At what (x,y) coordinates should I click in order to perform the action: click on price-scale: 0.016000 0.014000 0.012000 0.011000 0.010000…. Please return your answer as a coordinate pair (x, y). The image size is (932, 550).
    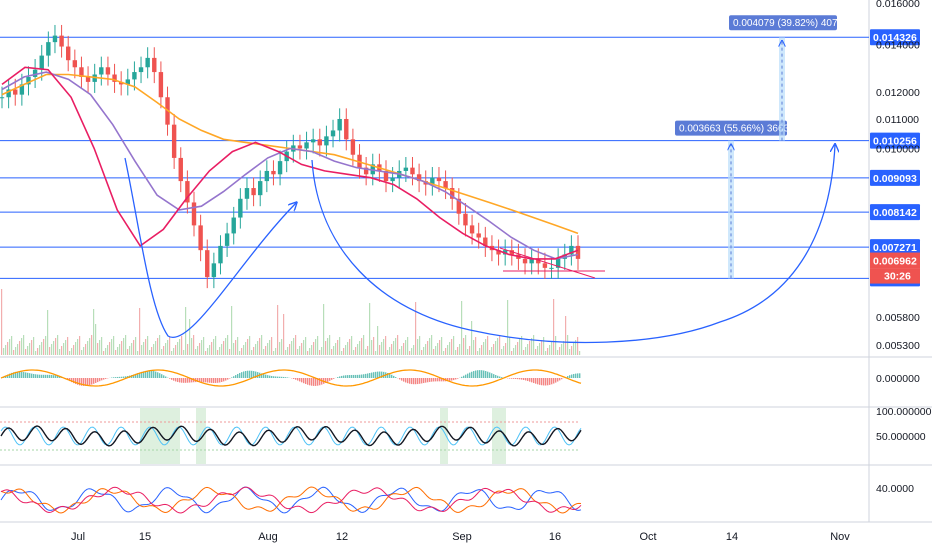
    Looking at the image, I should click on (895, 176).